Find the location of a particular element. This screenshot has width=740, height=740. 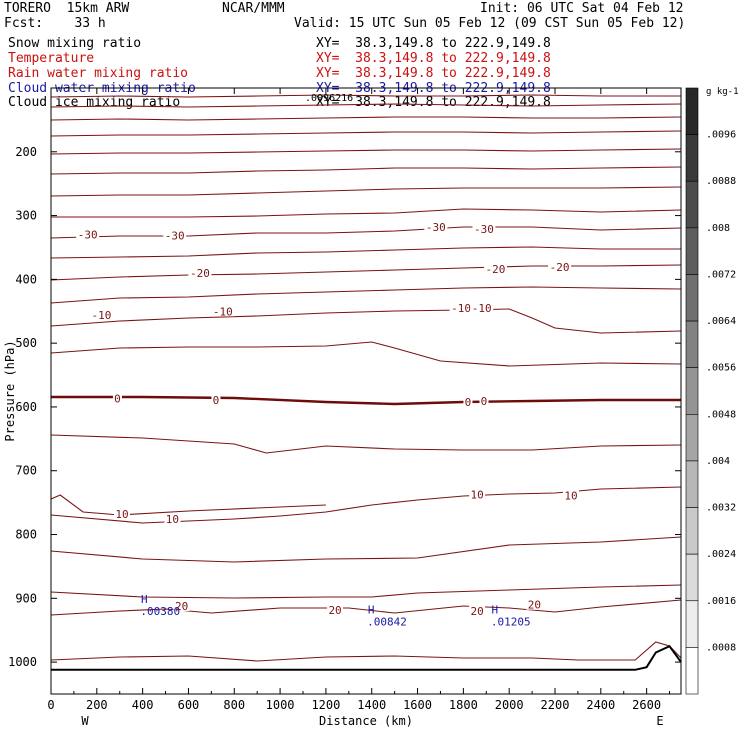

field-snow-name: Snow mixing ratio is located at coordinates (75, 43).